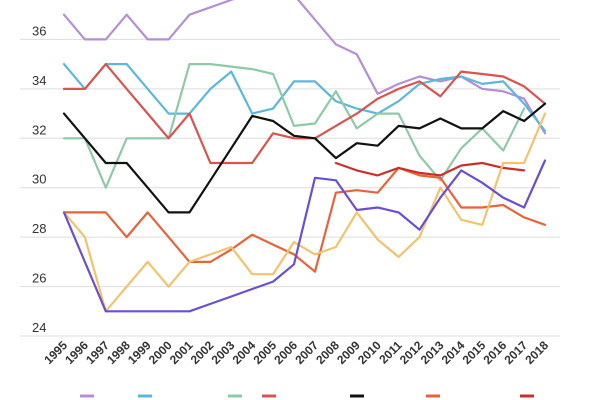 The image size is (600, 400). I want to click on y-tick-label: 26, so click(39, 278).